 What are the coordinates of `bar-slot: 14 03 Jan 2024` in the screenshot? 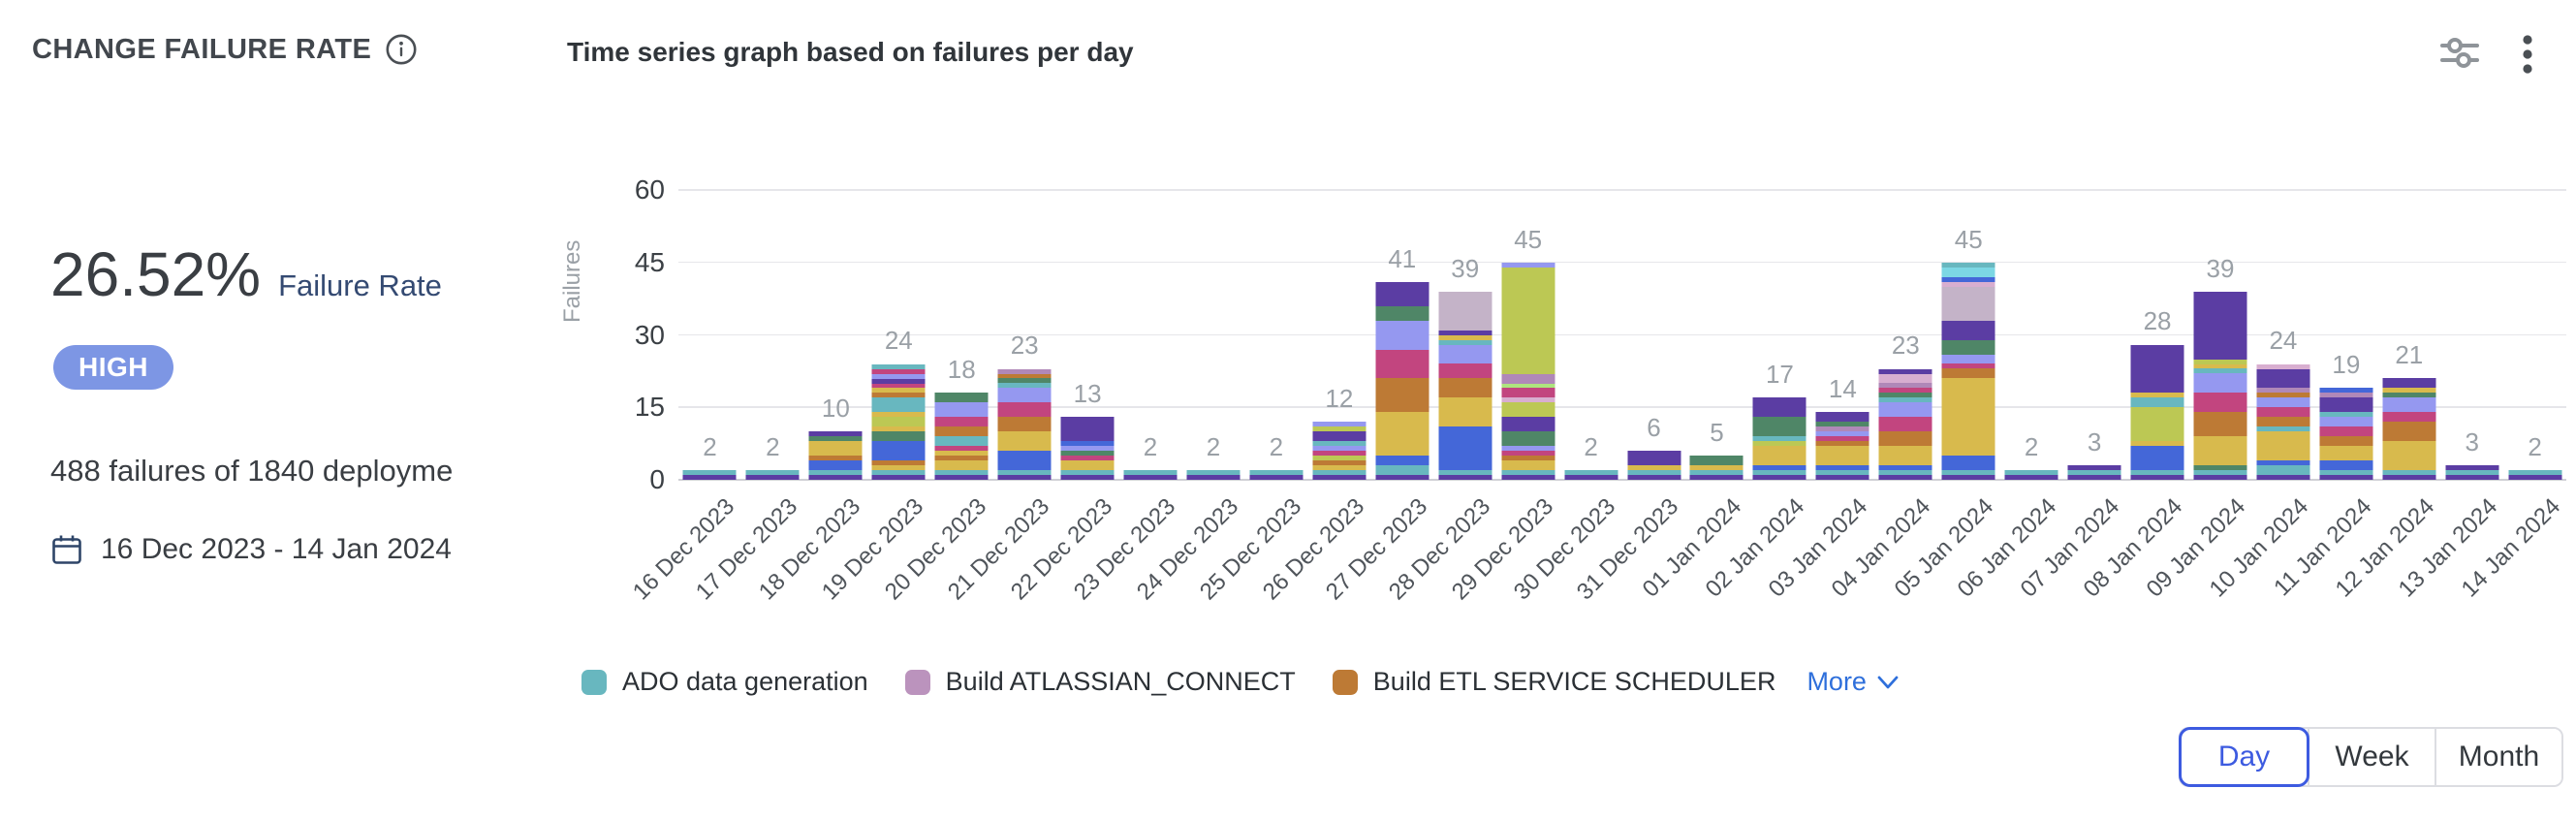 It's located at (1819, 396).